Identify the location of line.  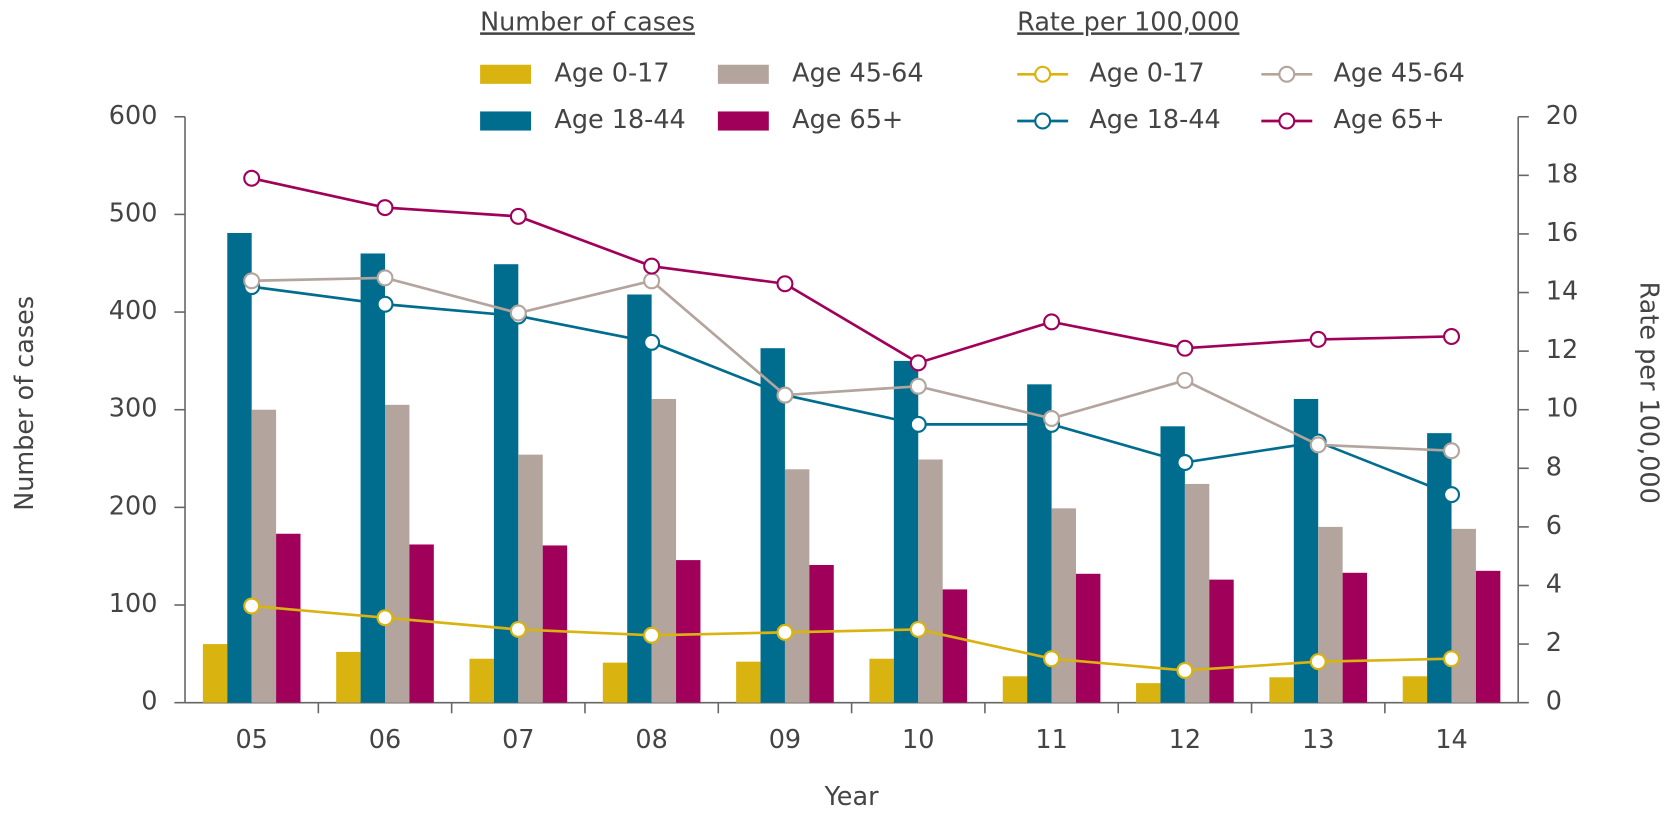
(851, 638).